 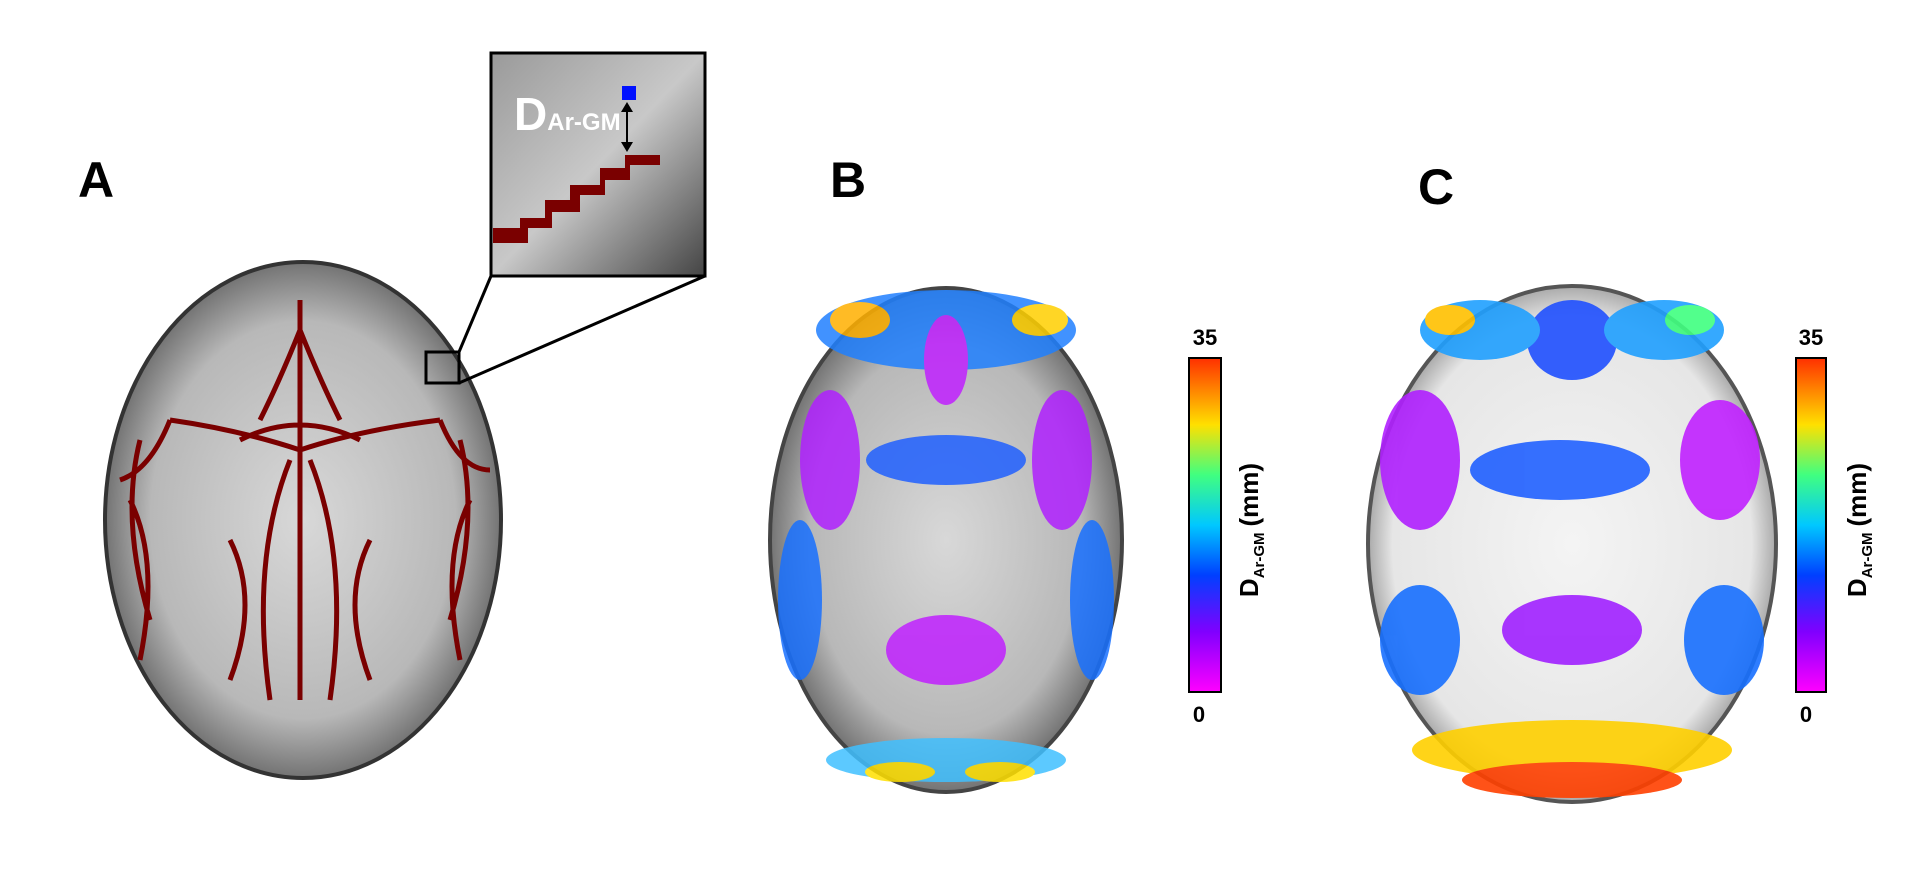 What do you see at coordinates (848, 180) in the screenshot?
I see `panel-label: B` at bounding box center [848, 180].